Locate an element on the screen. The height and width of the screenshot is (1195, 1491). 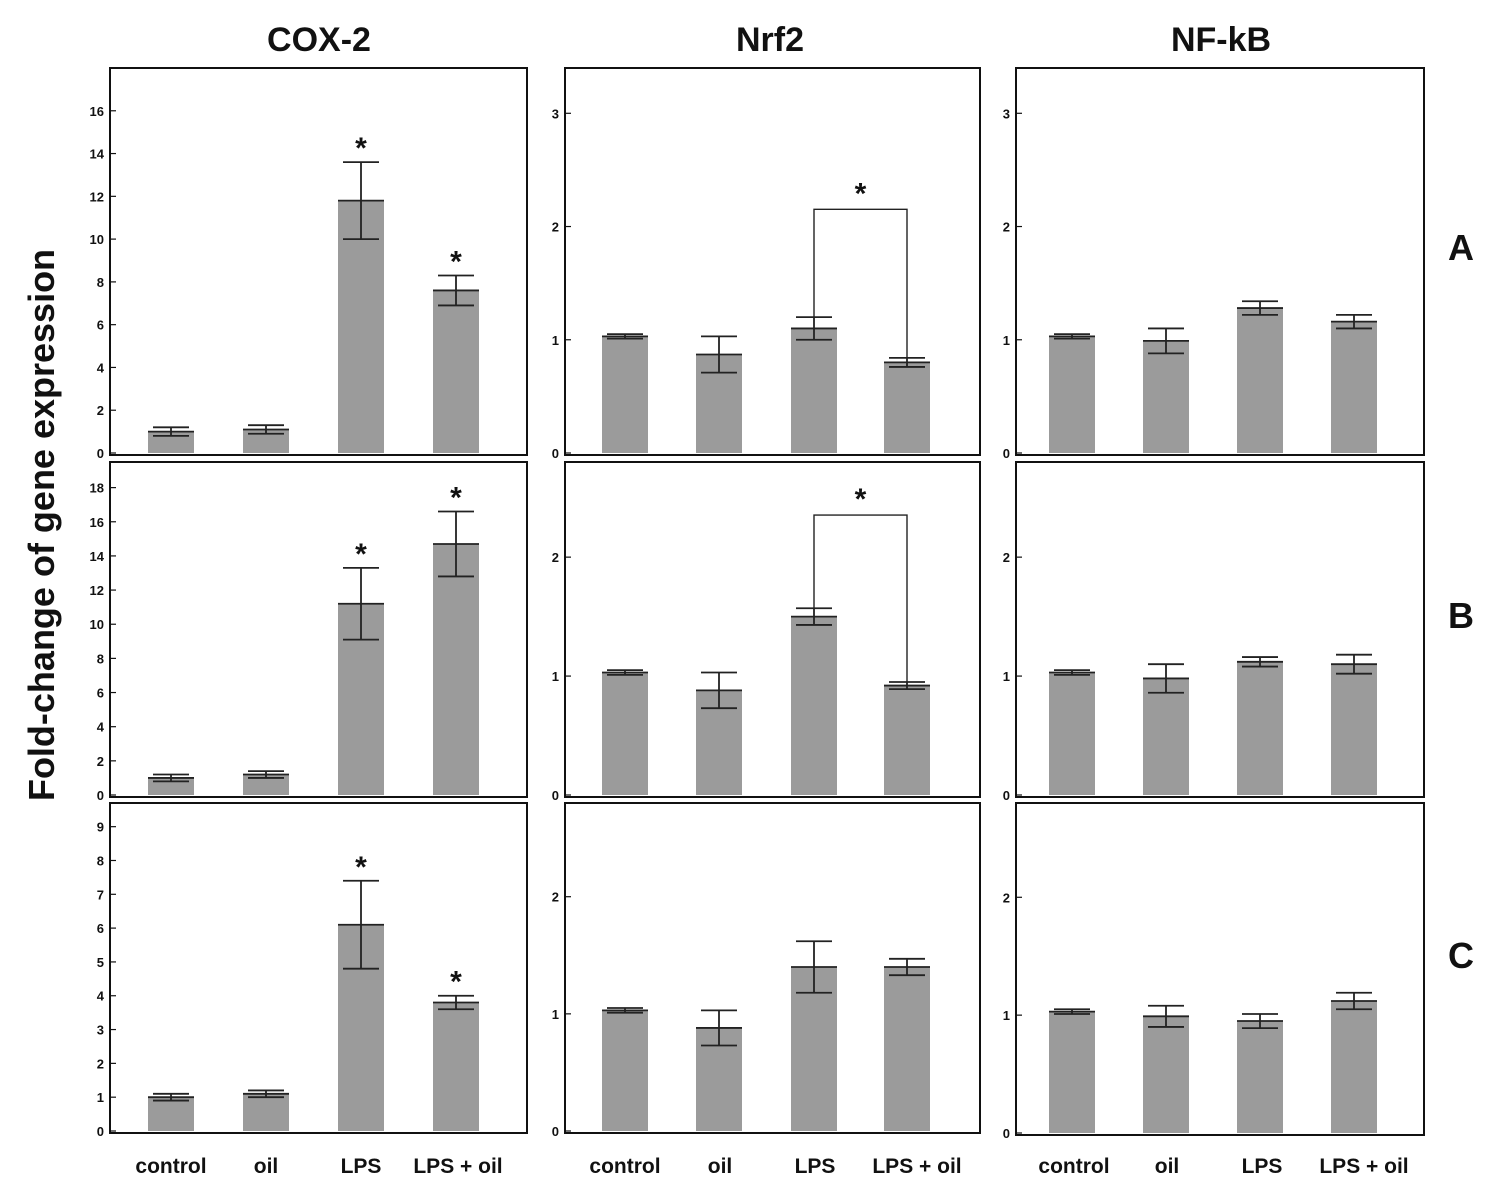
panel-b-cox2: 0 2 4 6 8 10 12 14 16 18 * * is located at coordinates (309, 632).